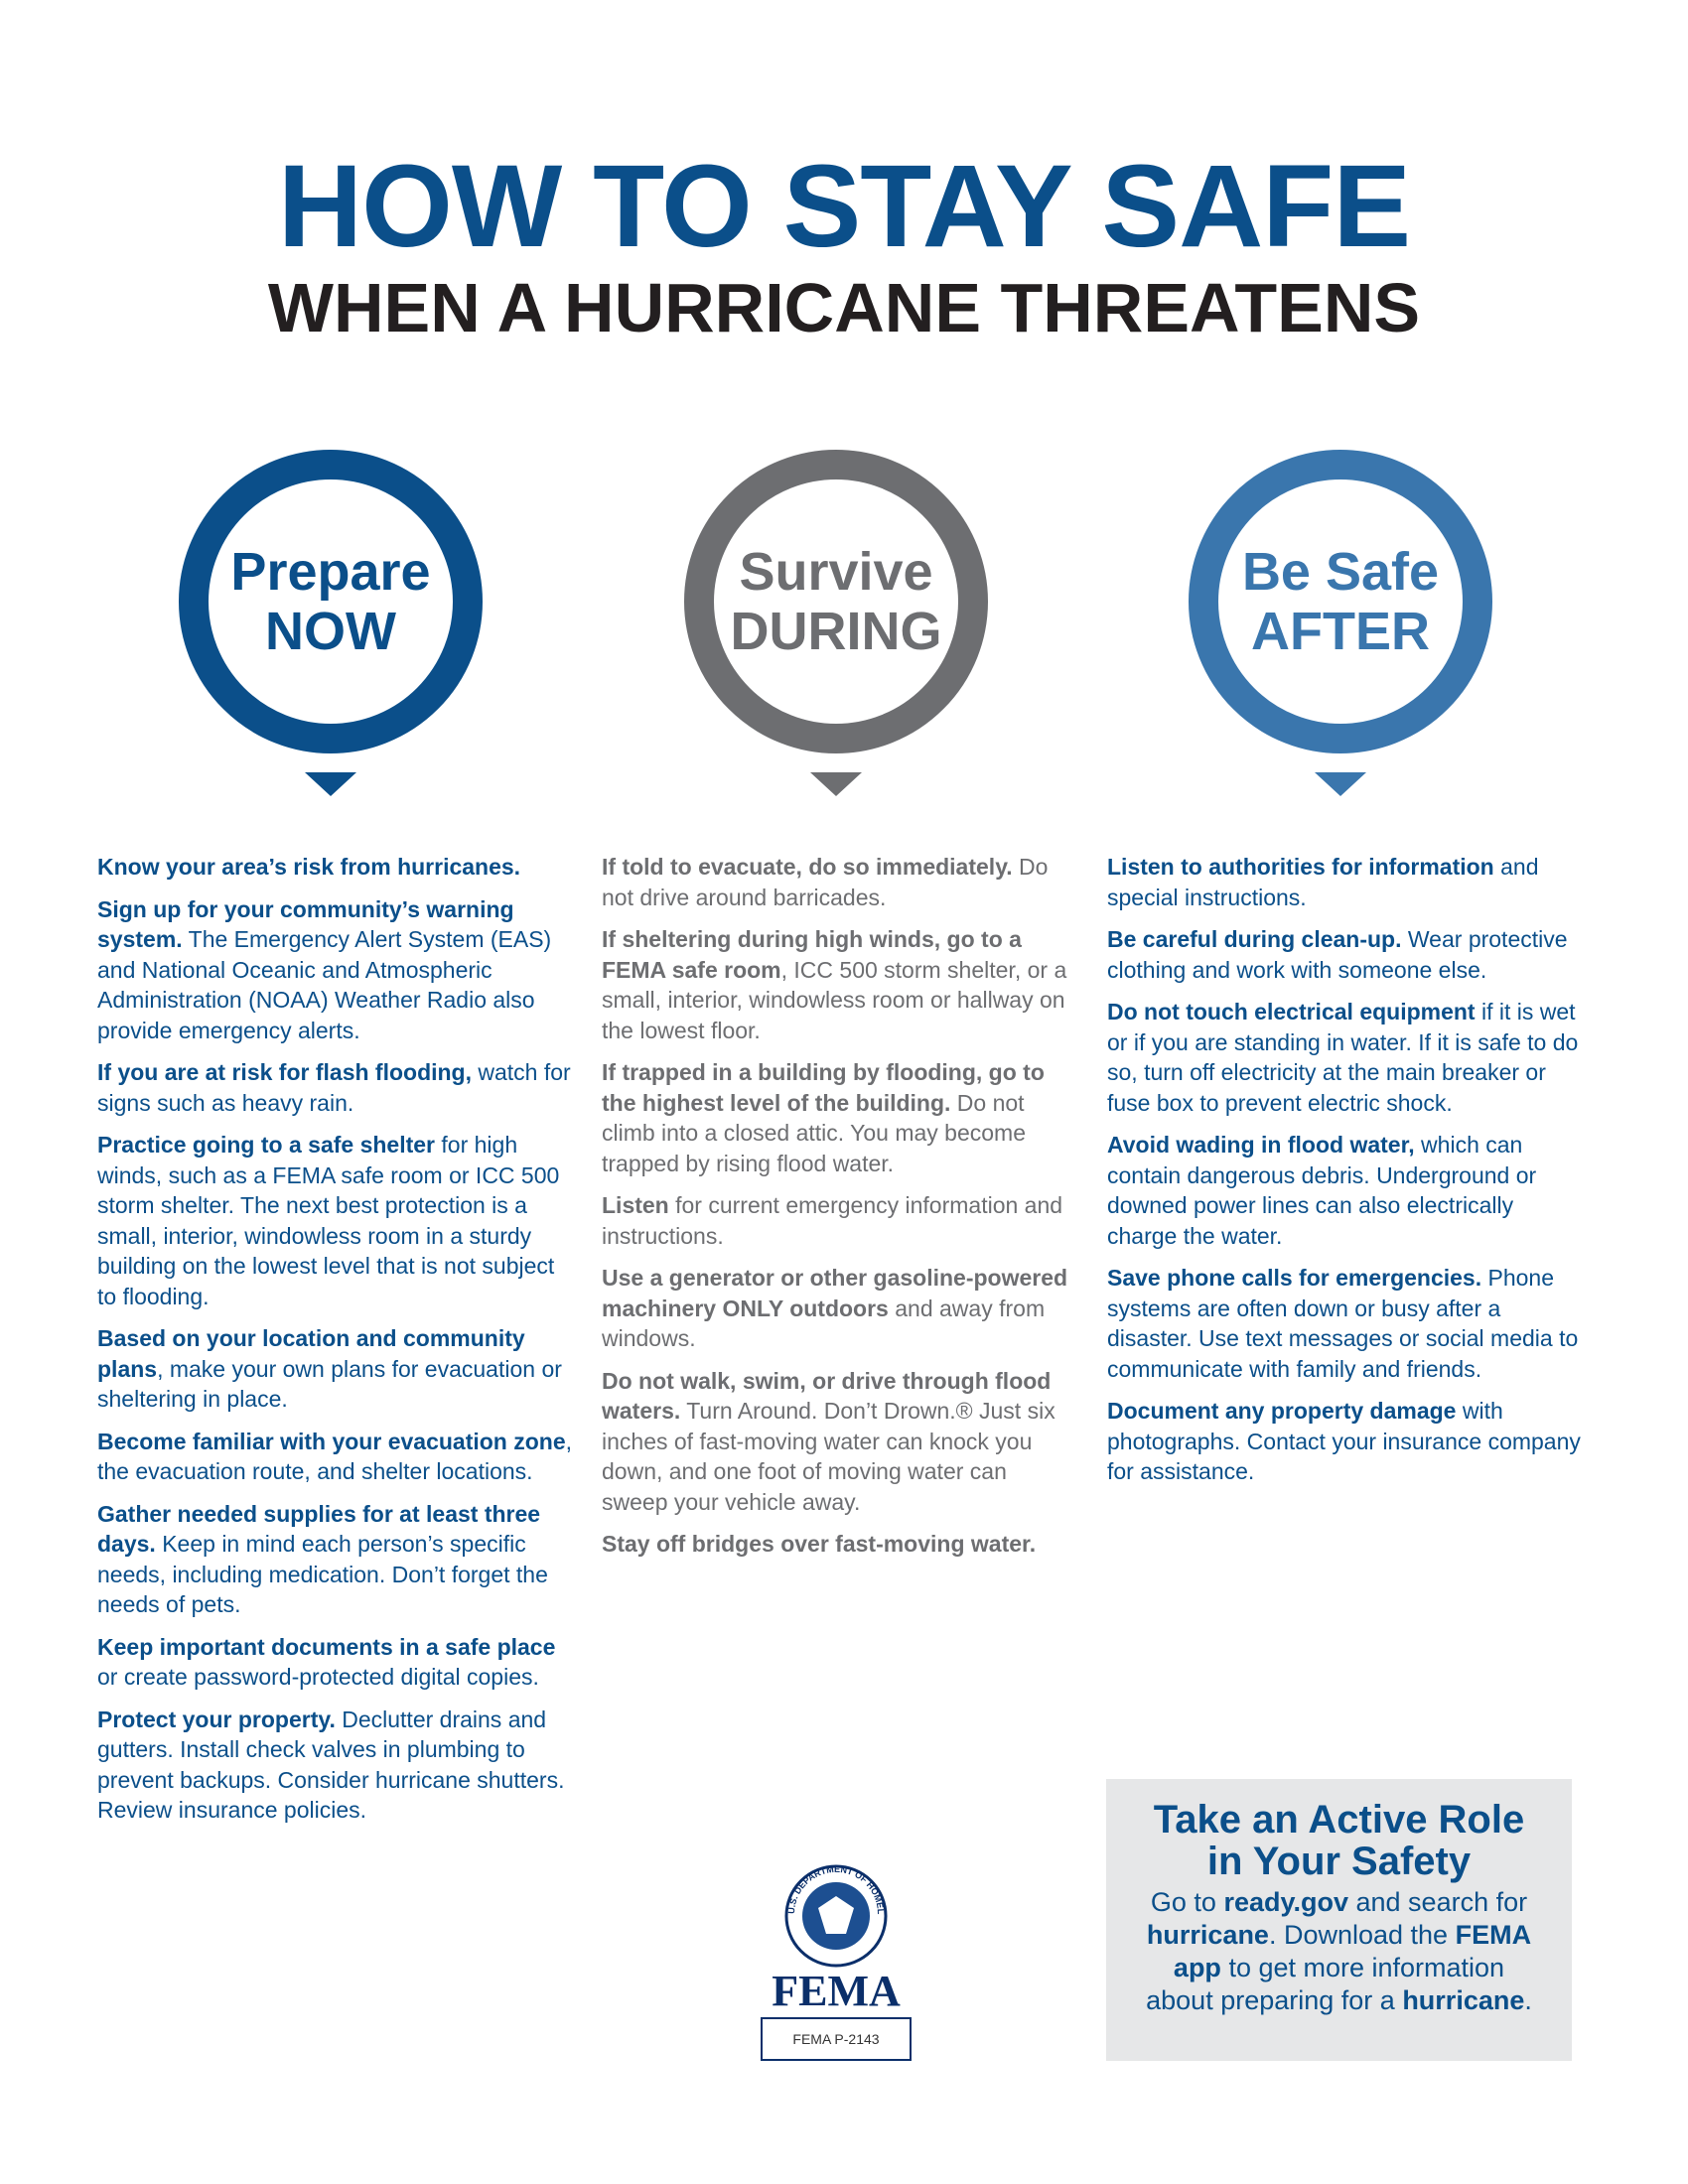  What do you see at coordinates (824, 1323) in the screenshot?
I see `tip-text: and away from windows.` at bounding box center [824, 1323].